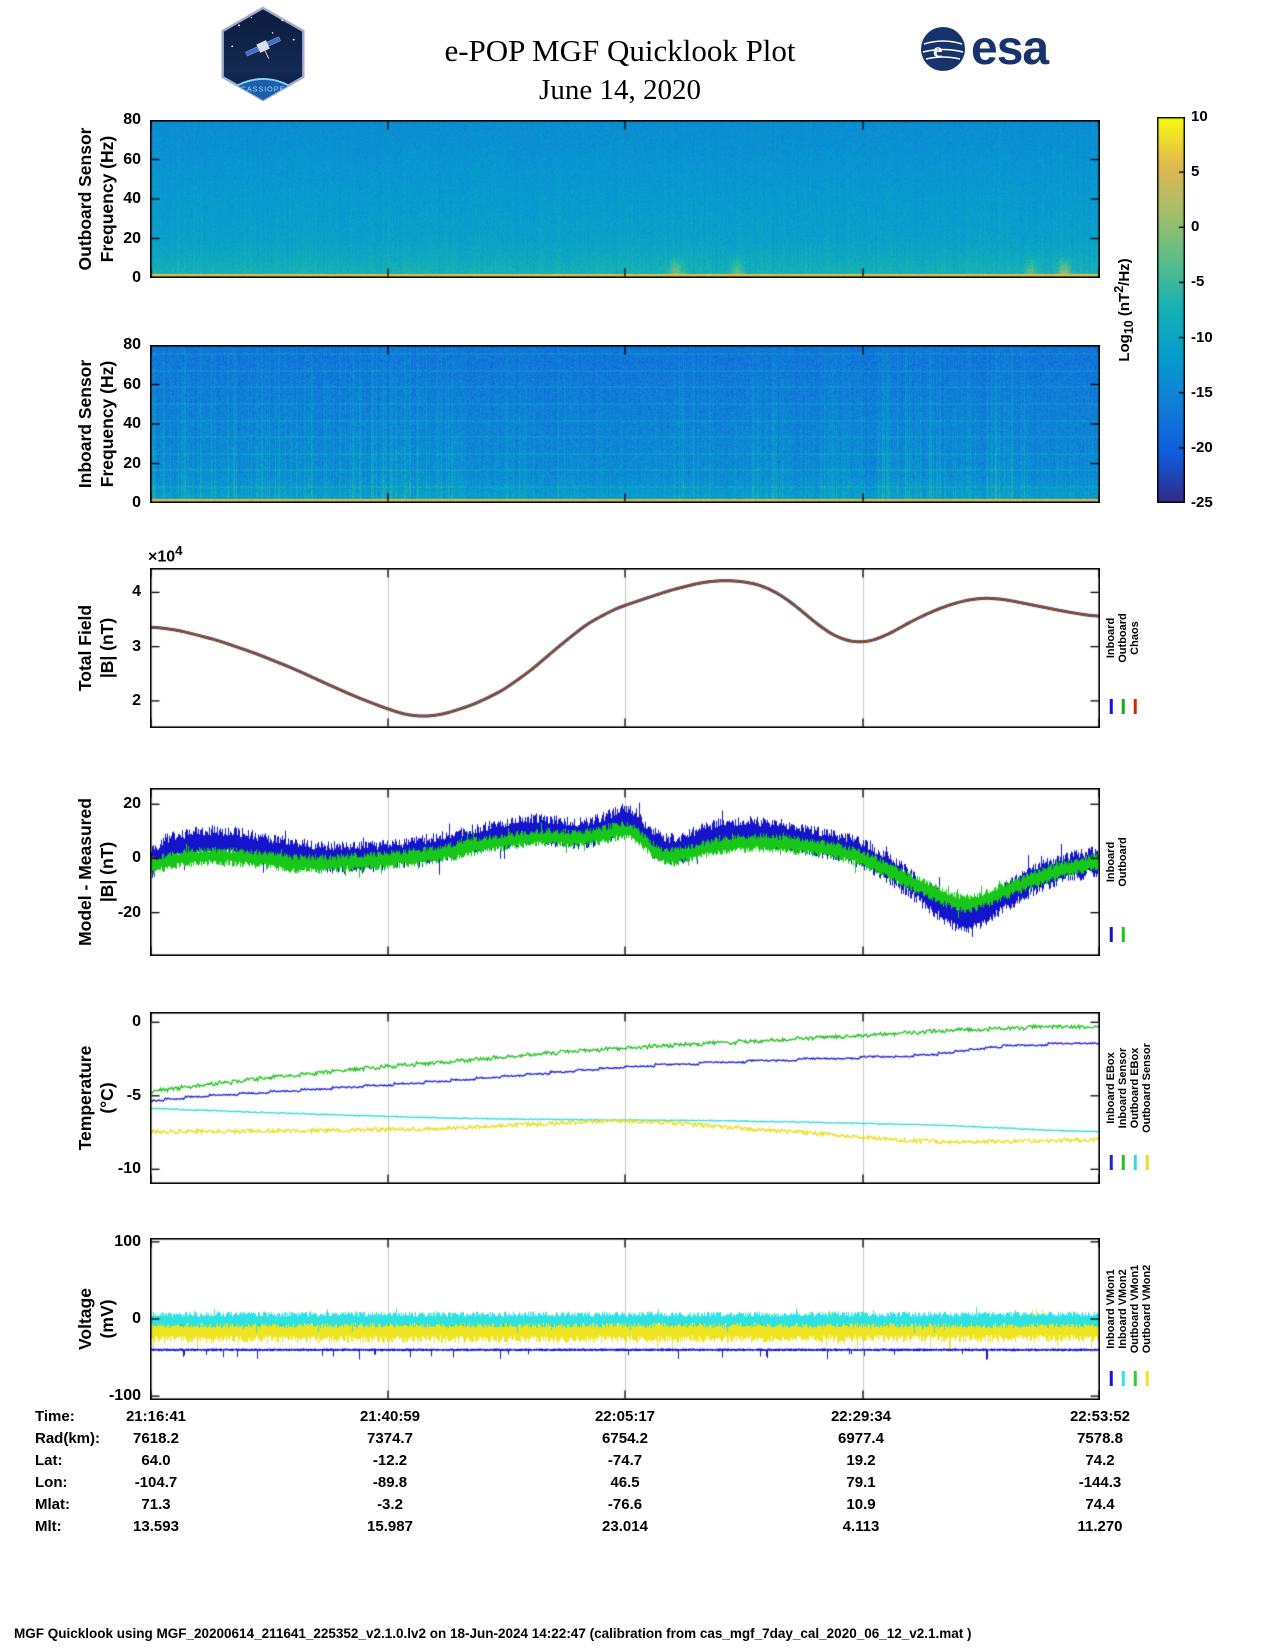 The width and height of the screenshot is (1275, 1650). What do you see at coordinates (132, 119) in the screenshot?
I see `y-tick-label: 80` at bounding box center [132, 119].